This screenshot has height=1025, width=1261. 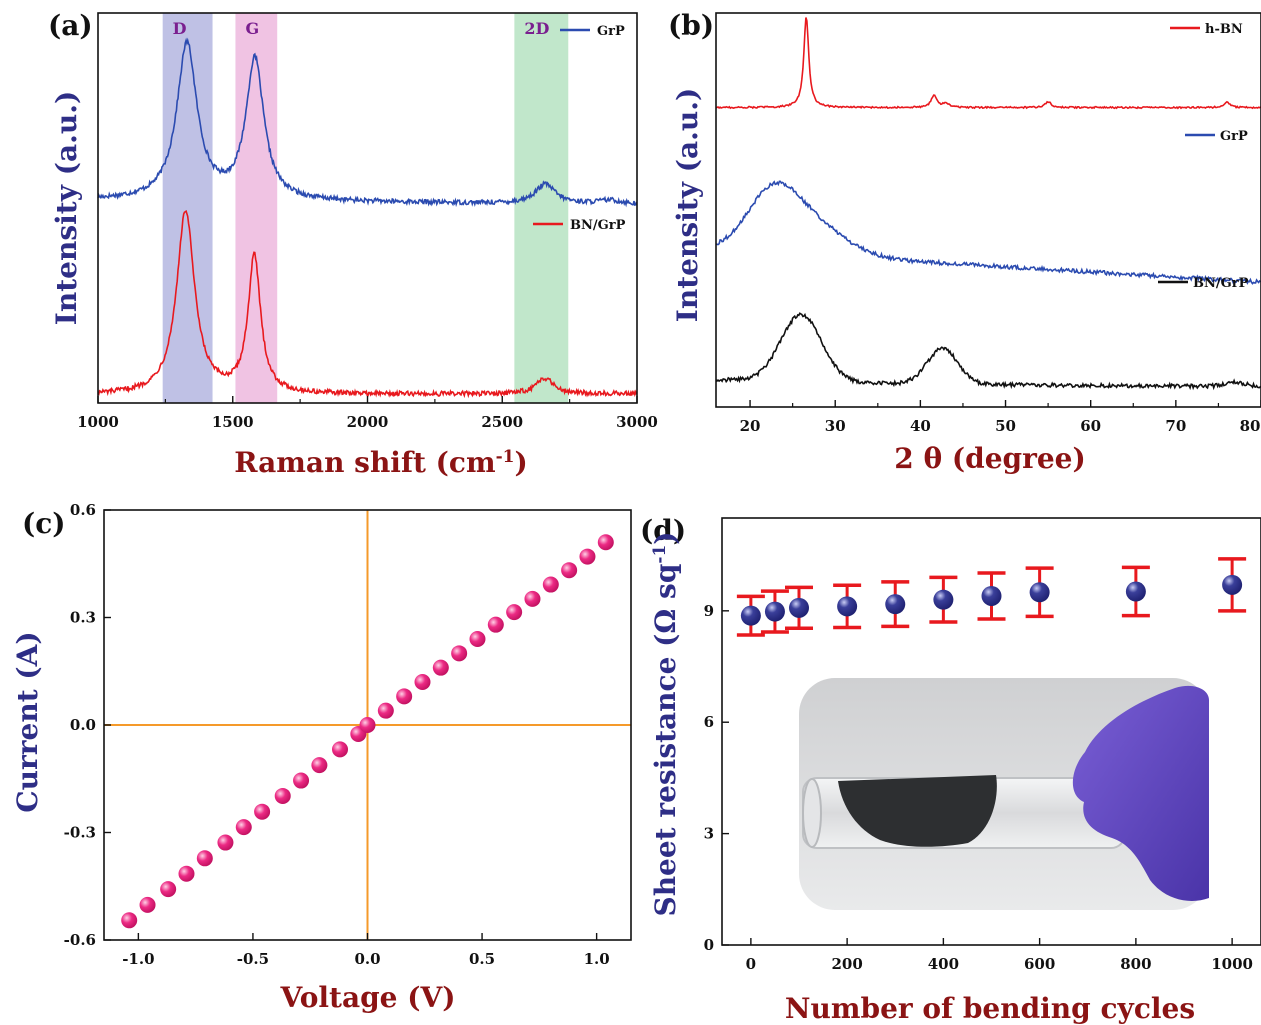 What do you see at coordinates (750, 426) in the screenshot?
I see `x-tick-label: 20` at bounding box center [750, 426].